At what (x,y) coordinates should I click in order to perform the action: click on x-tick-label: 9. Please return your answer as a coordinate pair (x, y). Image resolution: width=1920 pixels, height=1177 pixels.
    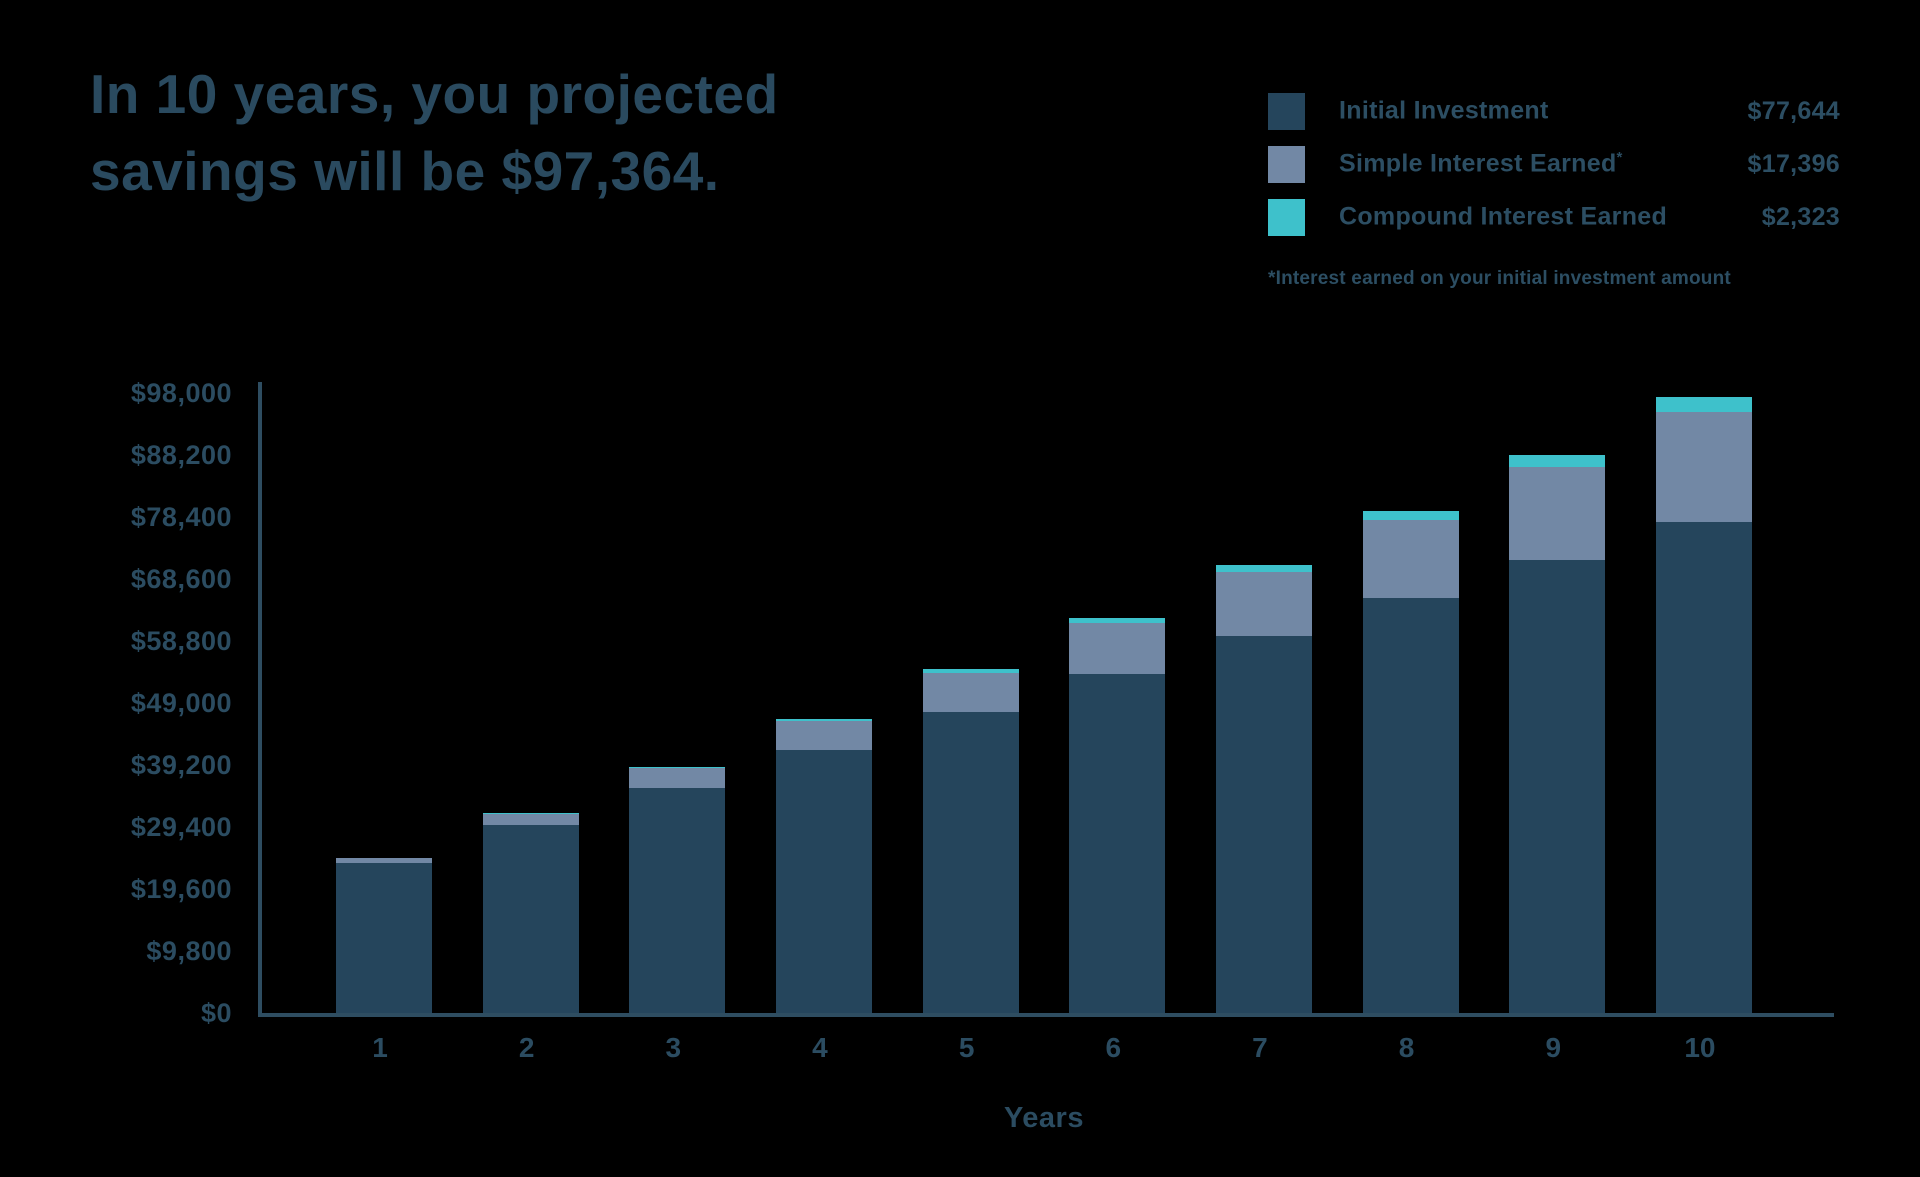
    Looking at the image, I should click on (1553, 1047).